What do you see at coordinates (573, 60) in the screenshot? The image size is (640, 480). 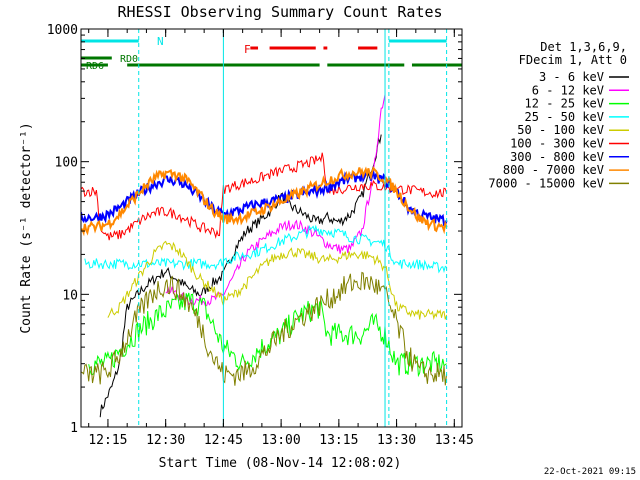 I see `legend-header-2: FDecim 1, Att 0` at bounding box center [573, 60].